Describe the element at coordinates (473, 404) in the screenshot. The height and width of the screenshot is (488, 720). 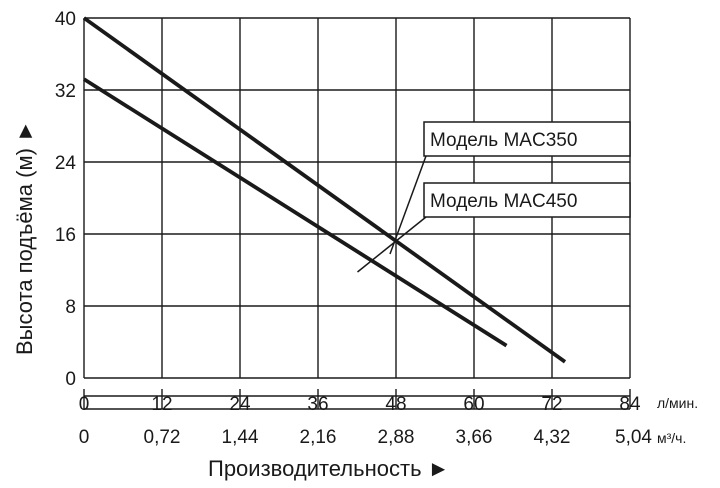
I see `x-tick-label-primary: 60` at that location.